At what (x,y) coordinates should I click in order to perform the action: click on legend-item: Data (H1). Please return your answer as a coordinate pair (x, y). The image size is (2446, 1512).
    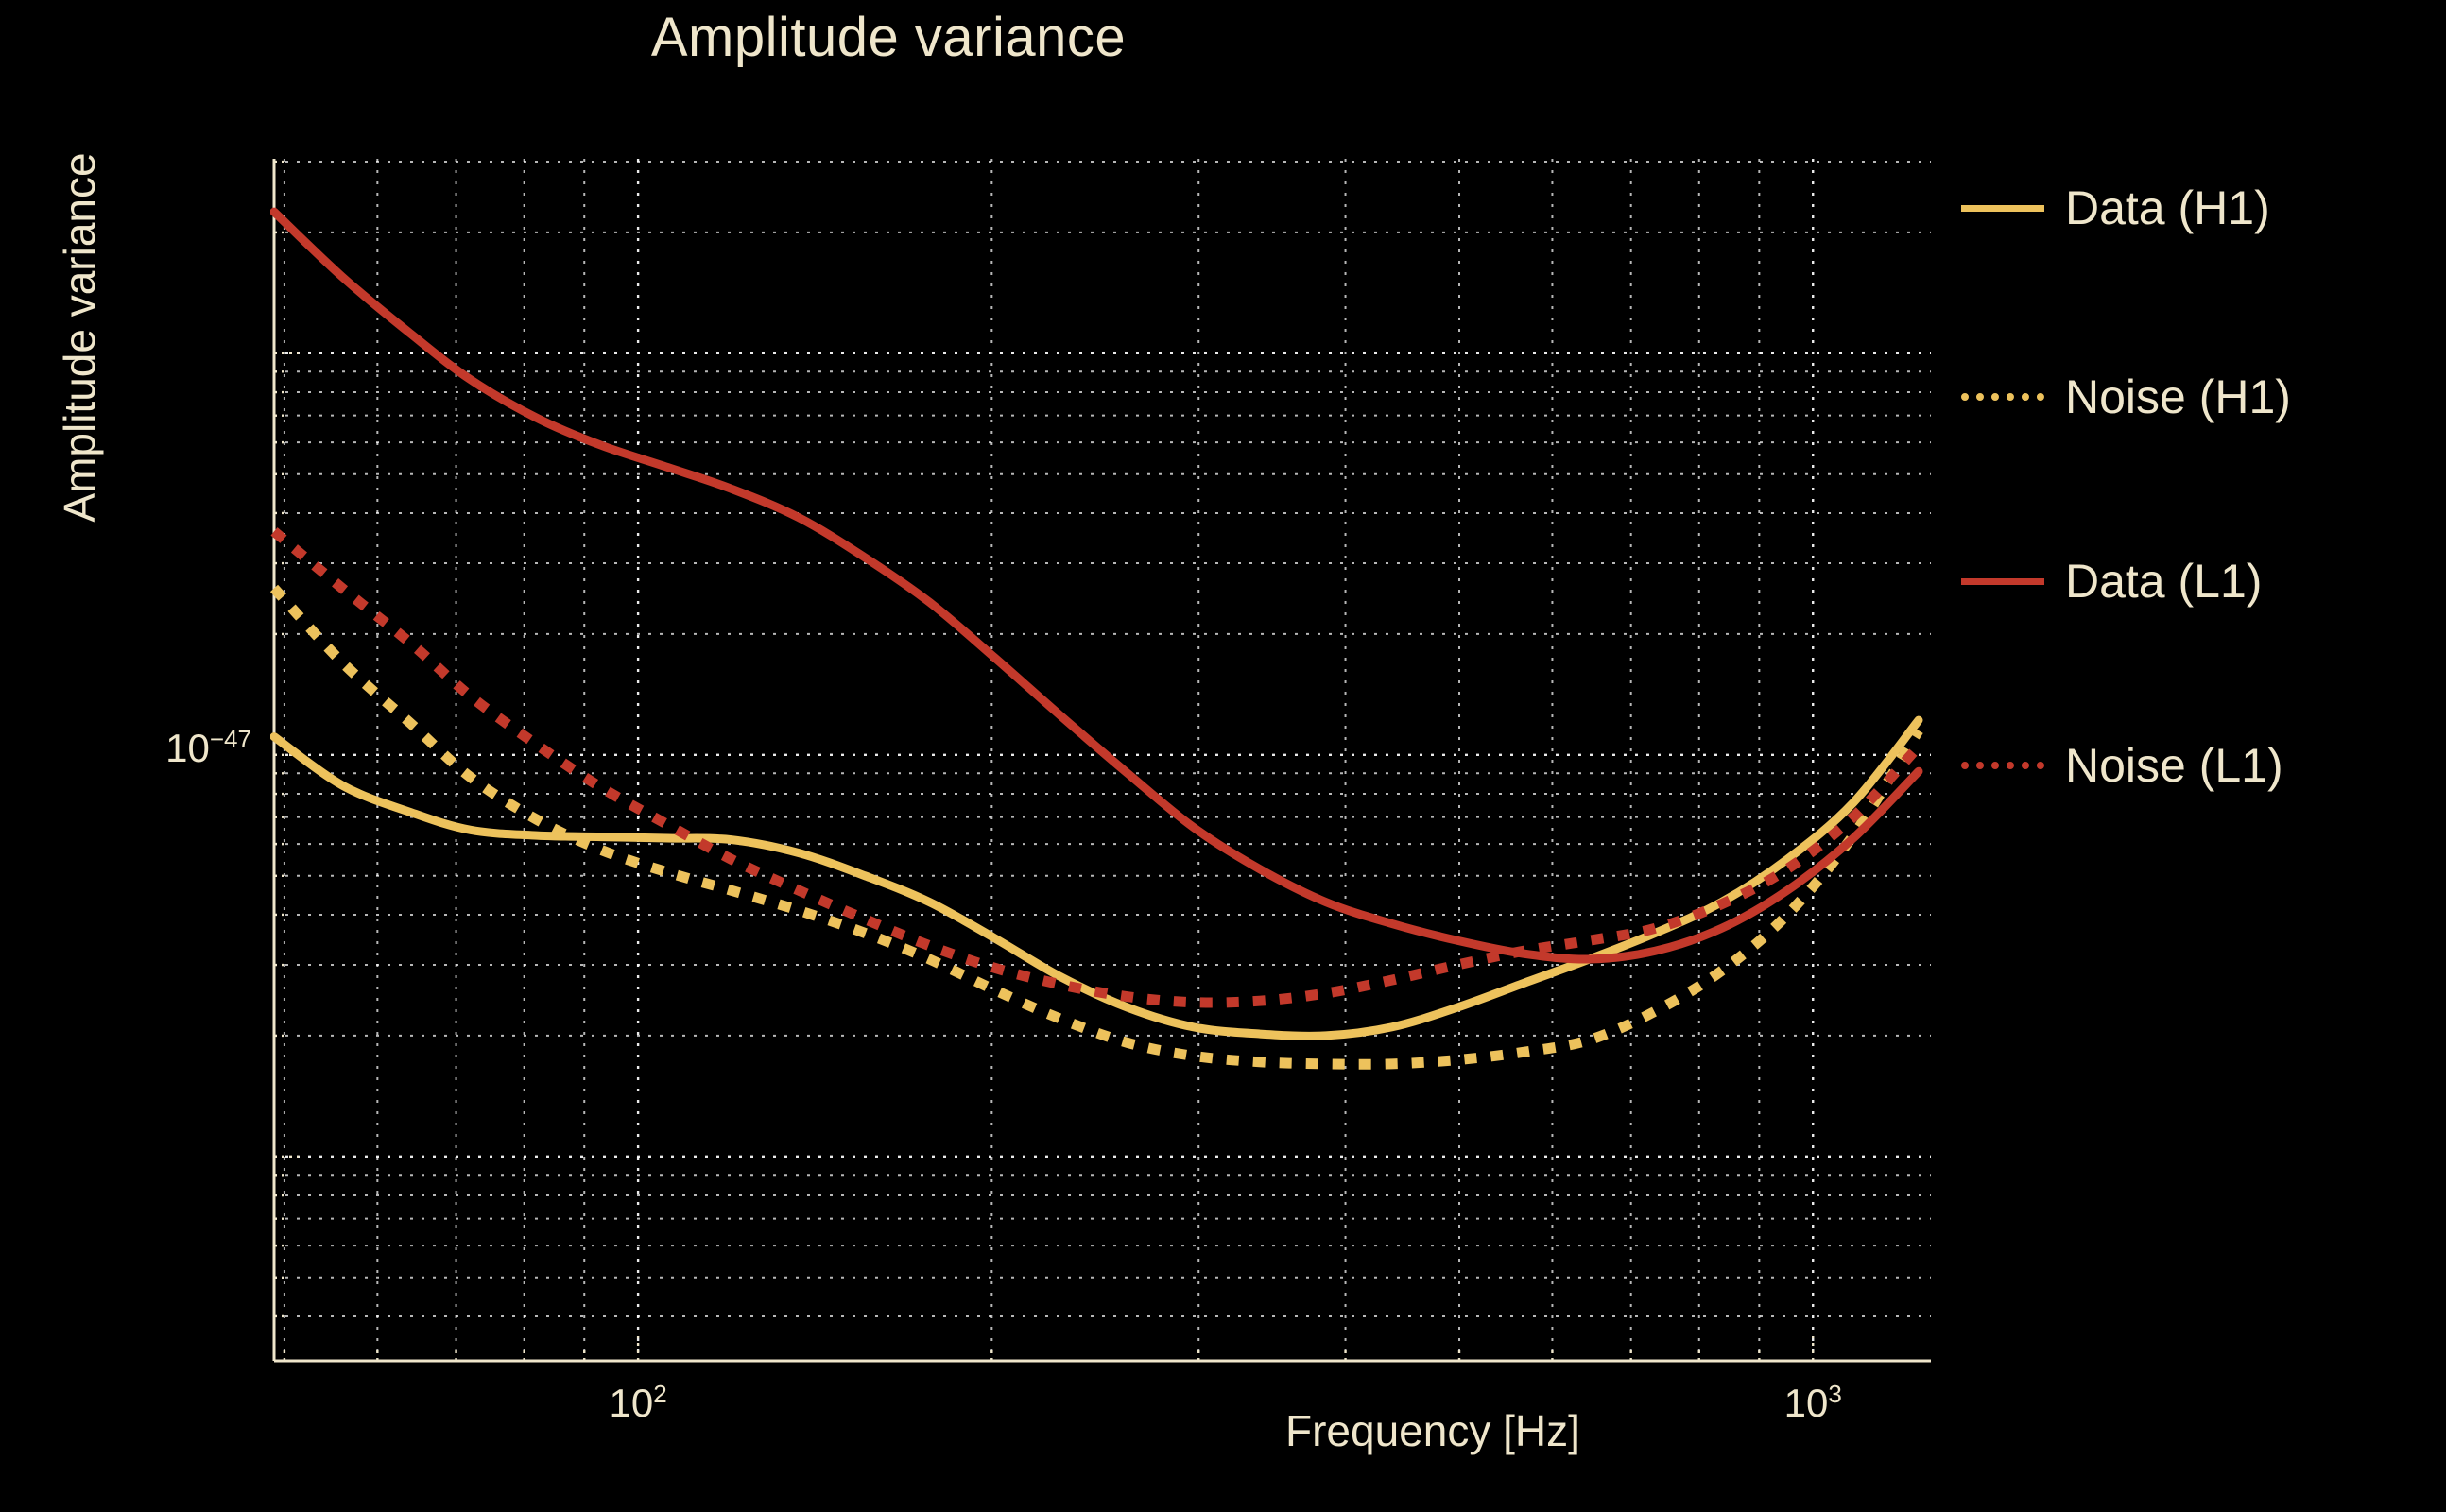
    Looking at the image, I should click on (2115, 208).